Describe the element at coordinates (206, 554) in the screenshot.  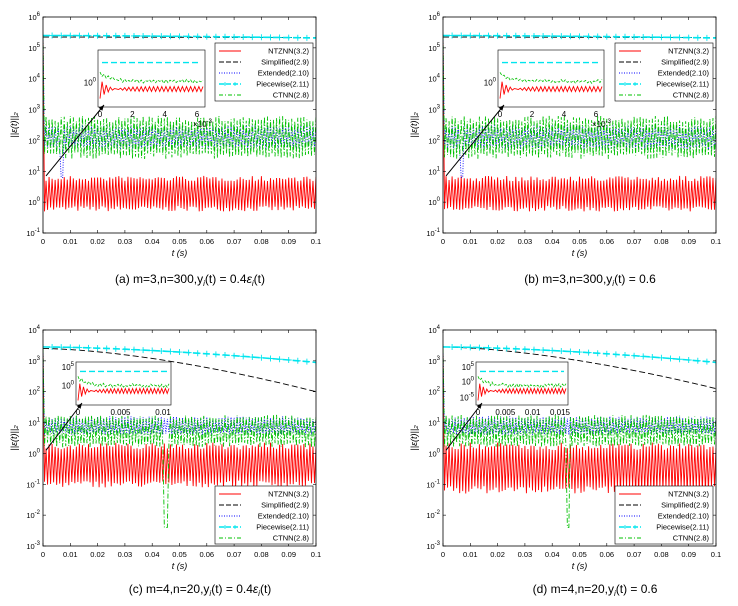
I see `x-tick-label: 0.06` at that location.